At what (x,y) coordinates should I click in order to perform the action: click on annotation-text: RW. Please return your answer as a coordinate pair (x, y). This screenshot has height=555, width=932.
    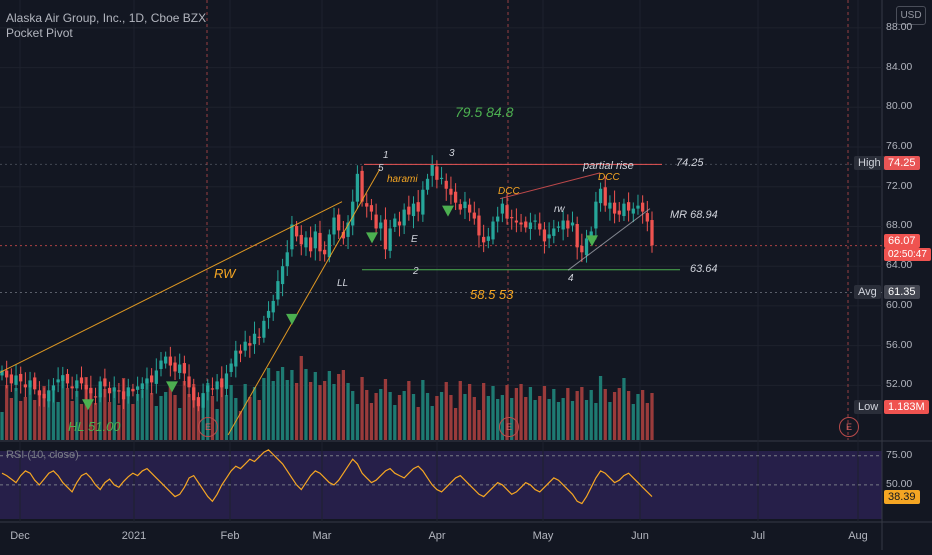
    Looking at the image, I should click on (225, 273).